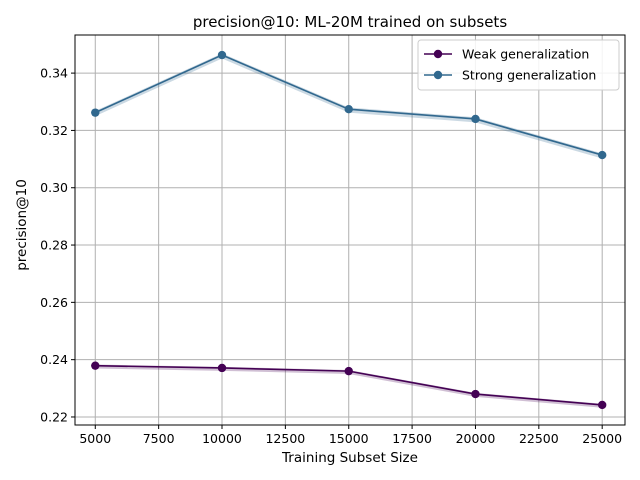 Image resolution: width=640 pixels, height=480 pixels. I want to click on y-tick-label: 0.32, so click(54, 130).